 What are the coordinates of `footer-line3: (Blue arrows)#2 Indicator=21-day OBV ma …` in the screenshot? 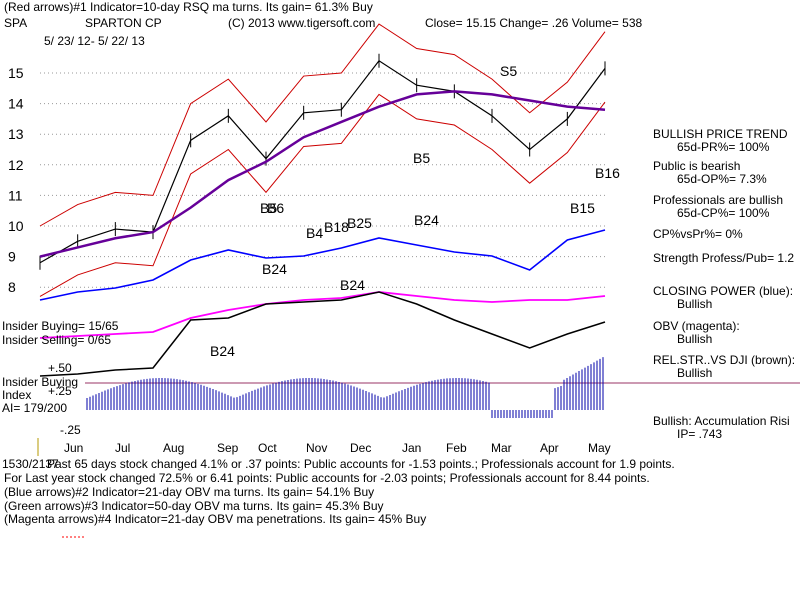 It's located at (189, 492).